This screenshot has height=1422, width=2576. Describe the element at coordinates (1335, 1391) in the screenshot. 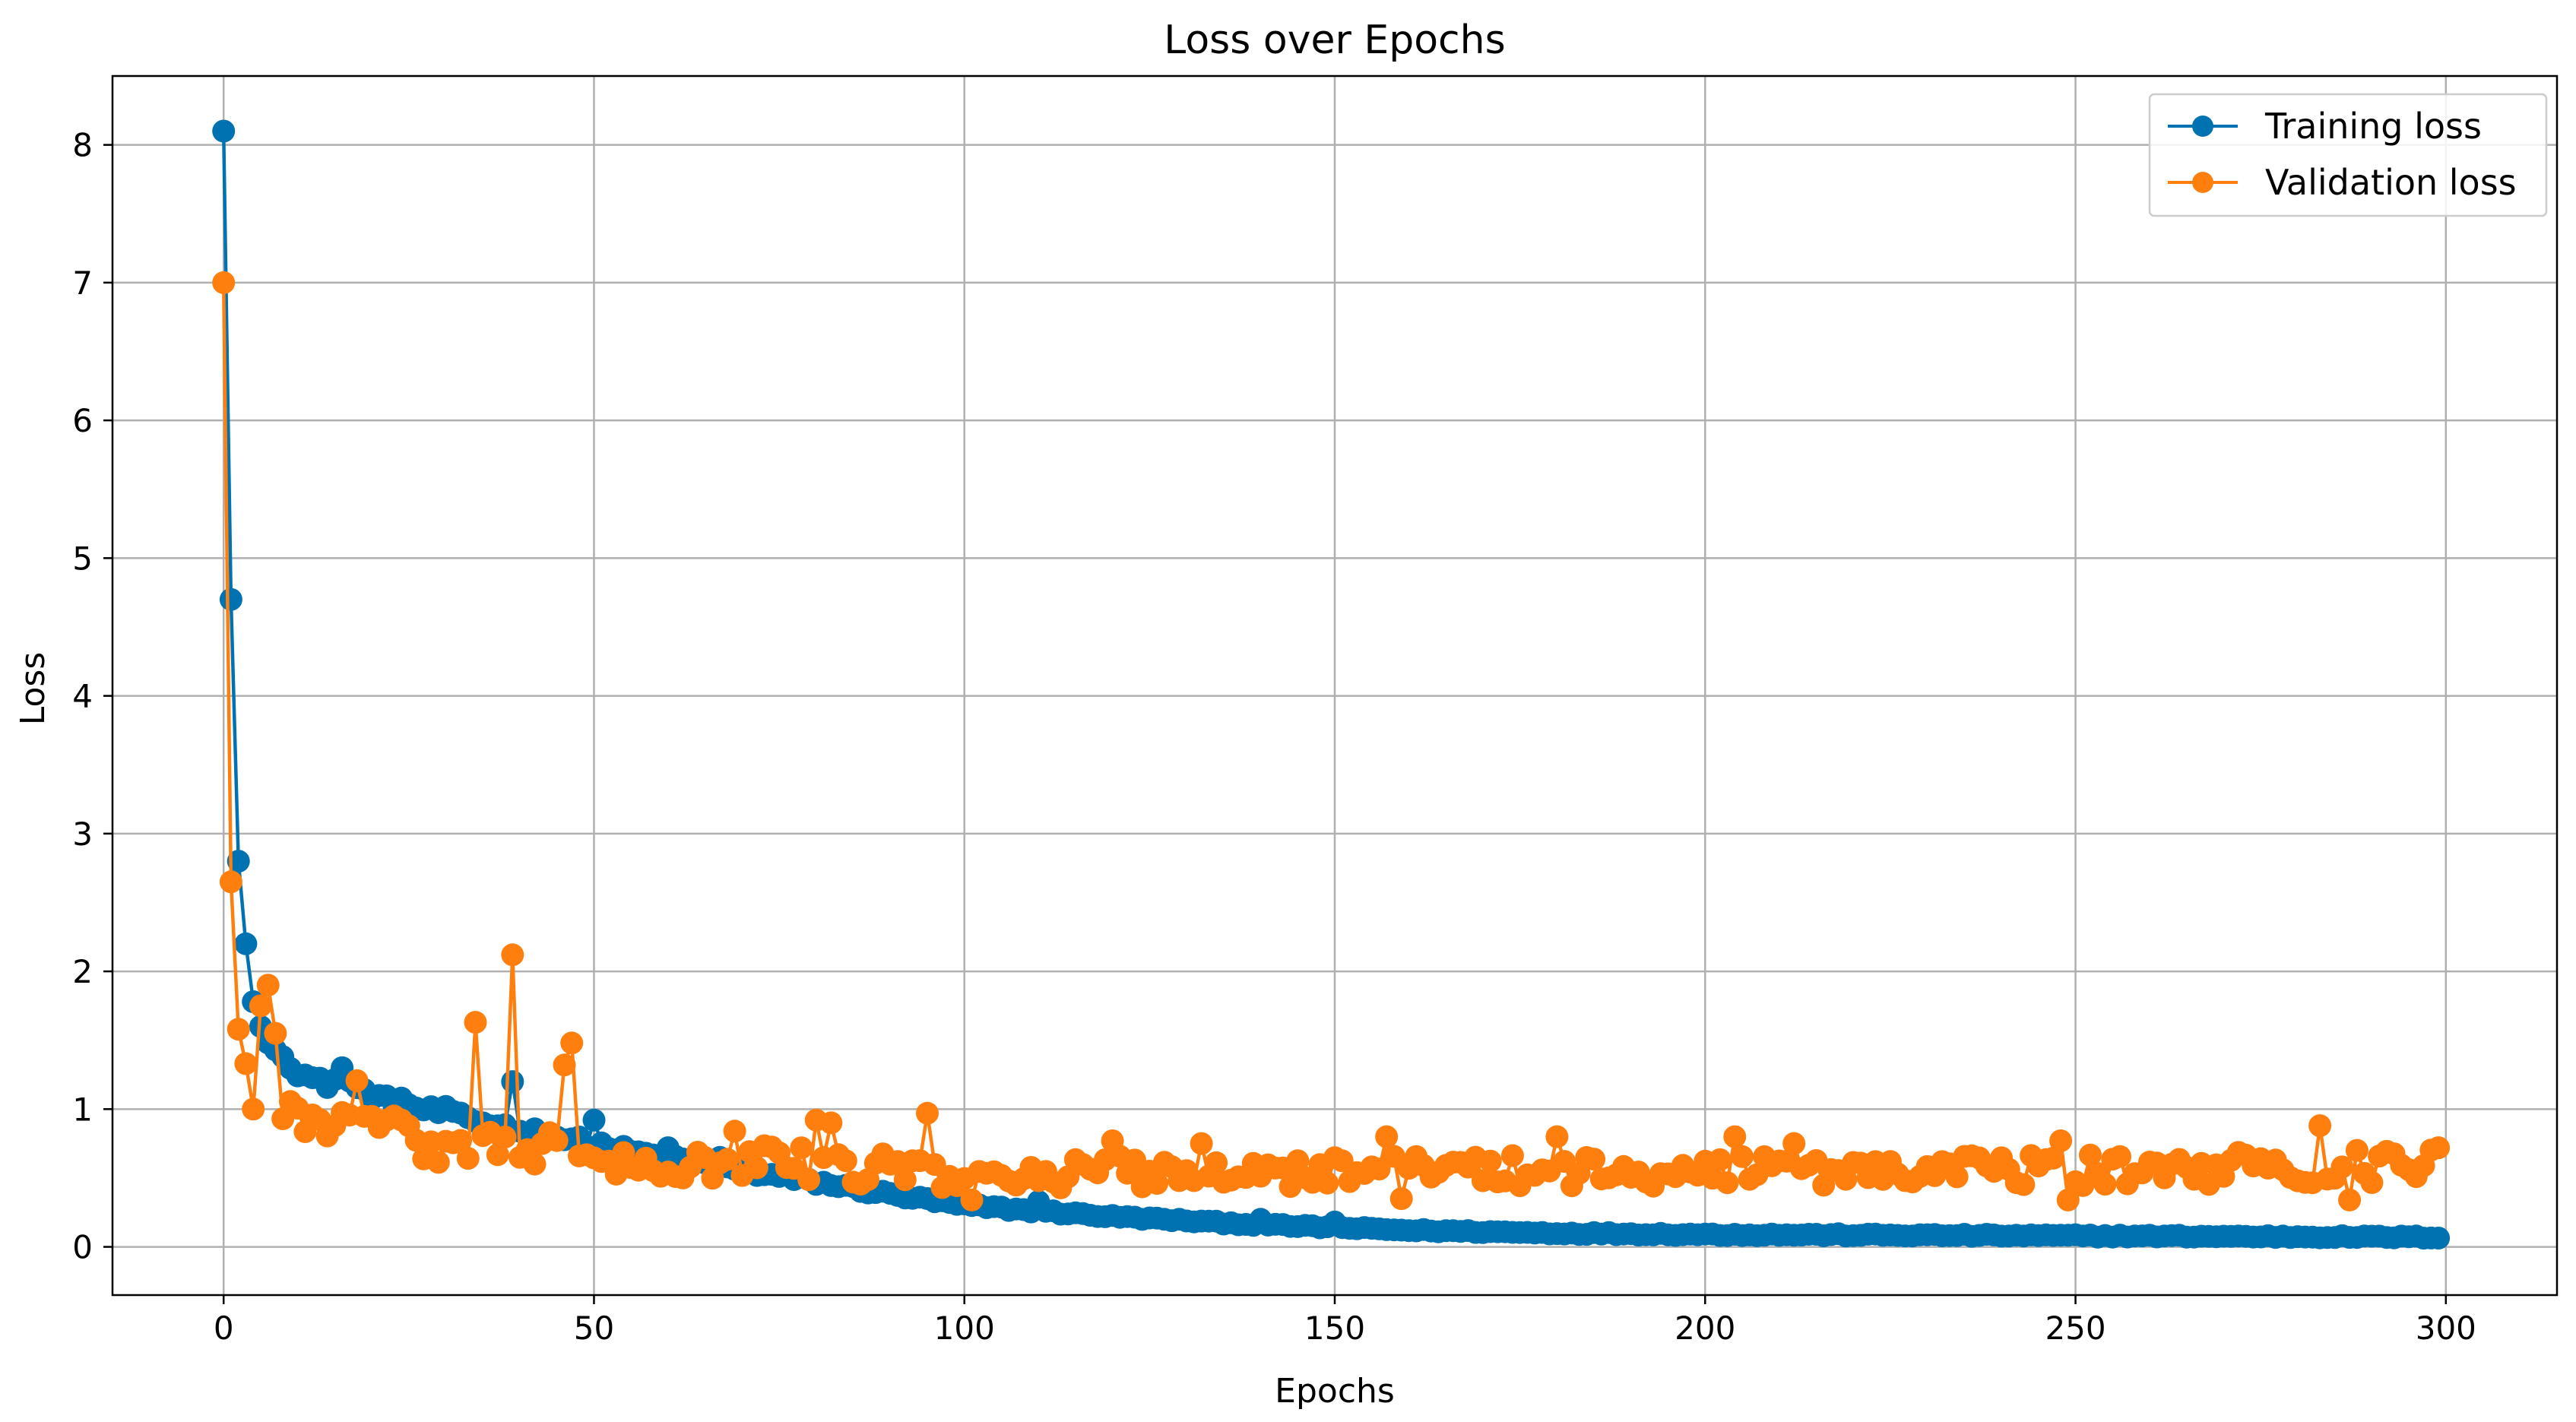

I see `x-axis-label: Epochs` at that location.